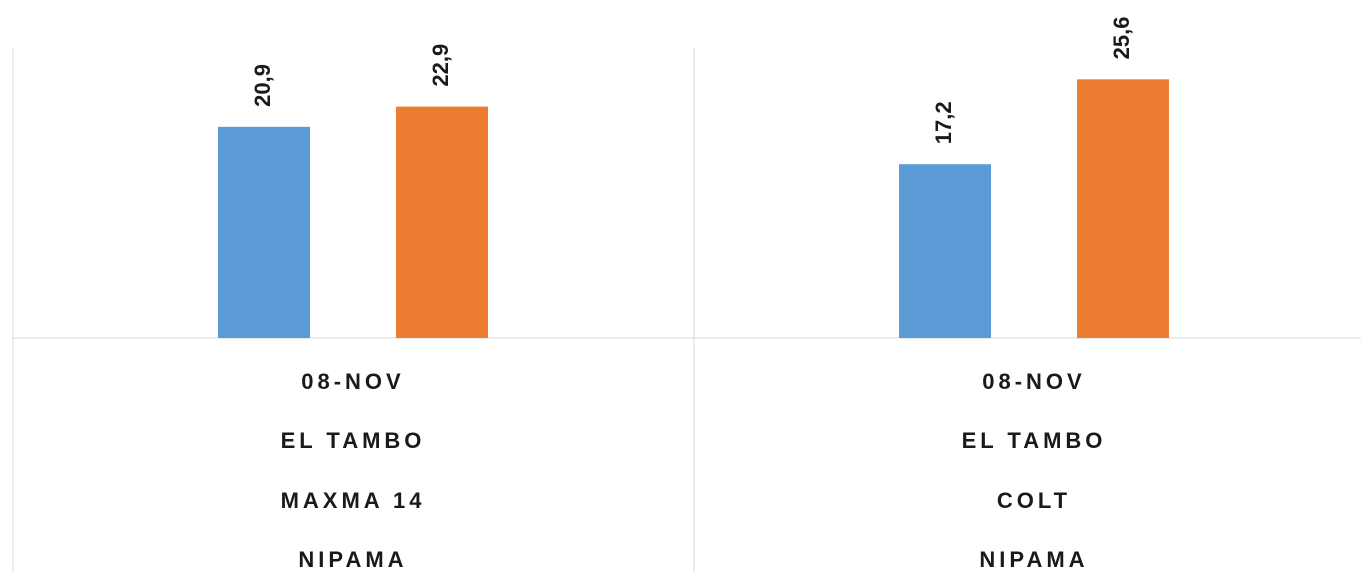 The width and height of the screenshot is (1361, 572). What do you see at coordinates (262, 85) in the screenshot?
I see `data-label-series-1-category-1: 20,9` at bounding box center [262, 85].